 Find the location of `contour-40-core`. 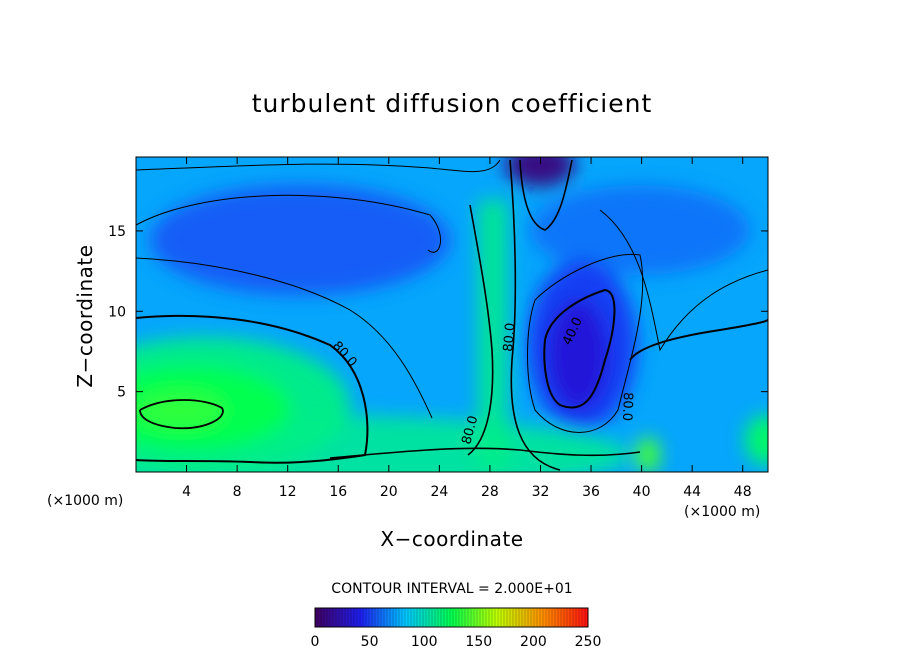

contour-40-core is located at coordinates (579, 348).